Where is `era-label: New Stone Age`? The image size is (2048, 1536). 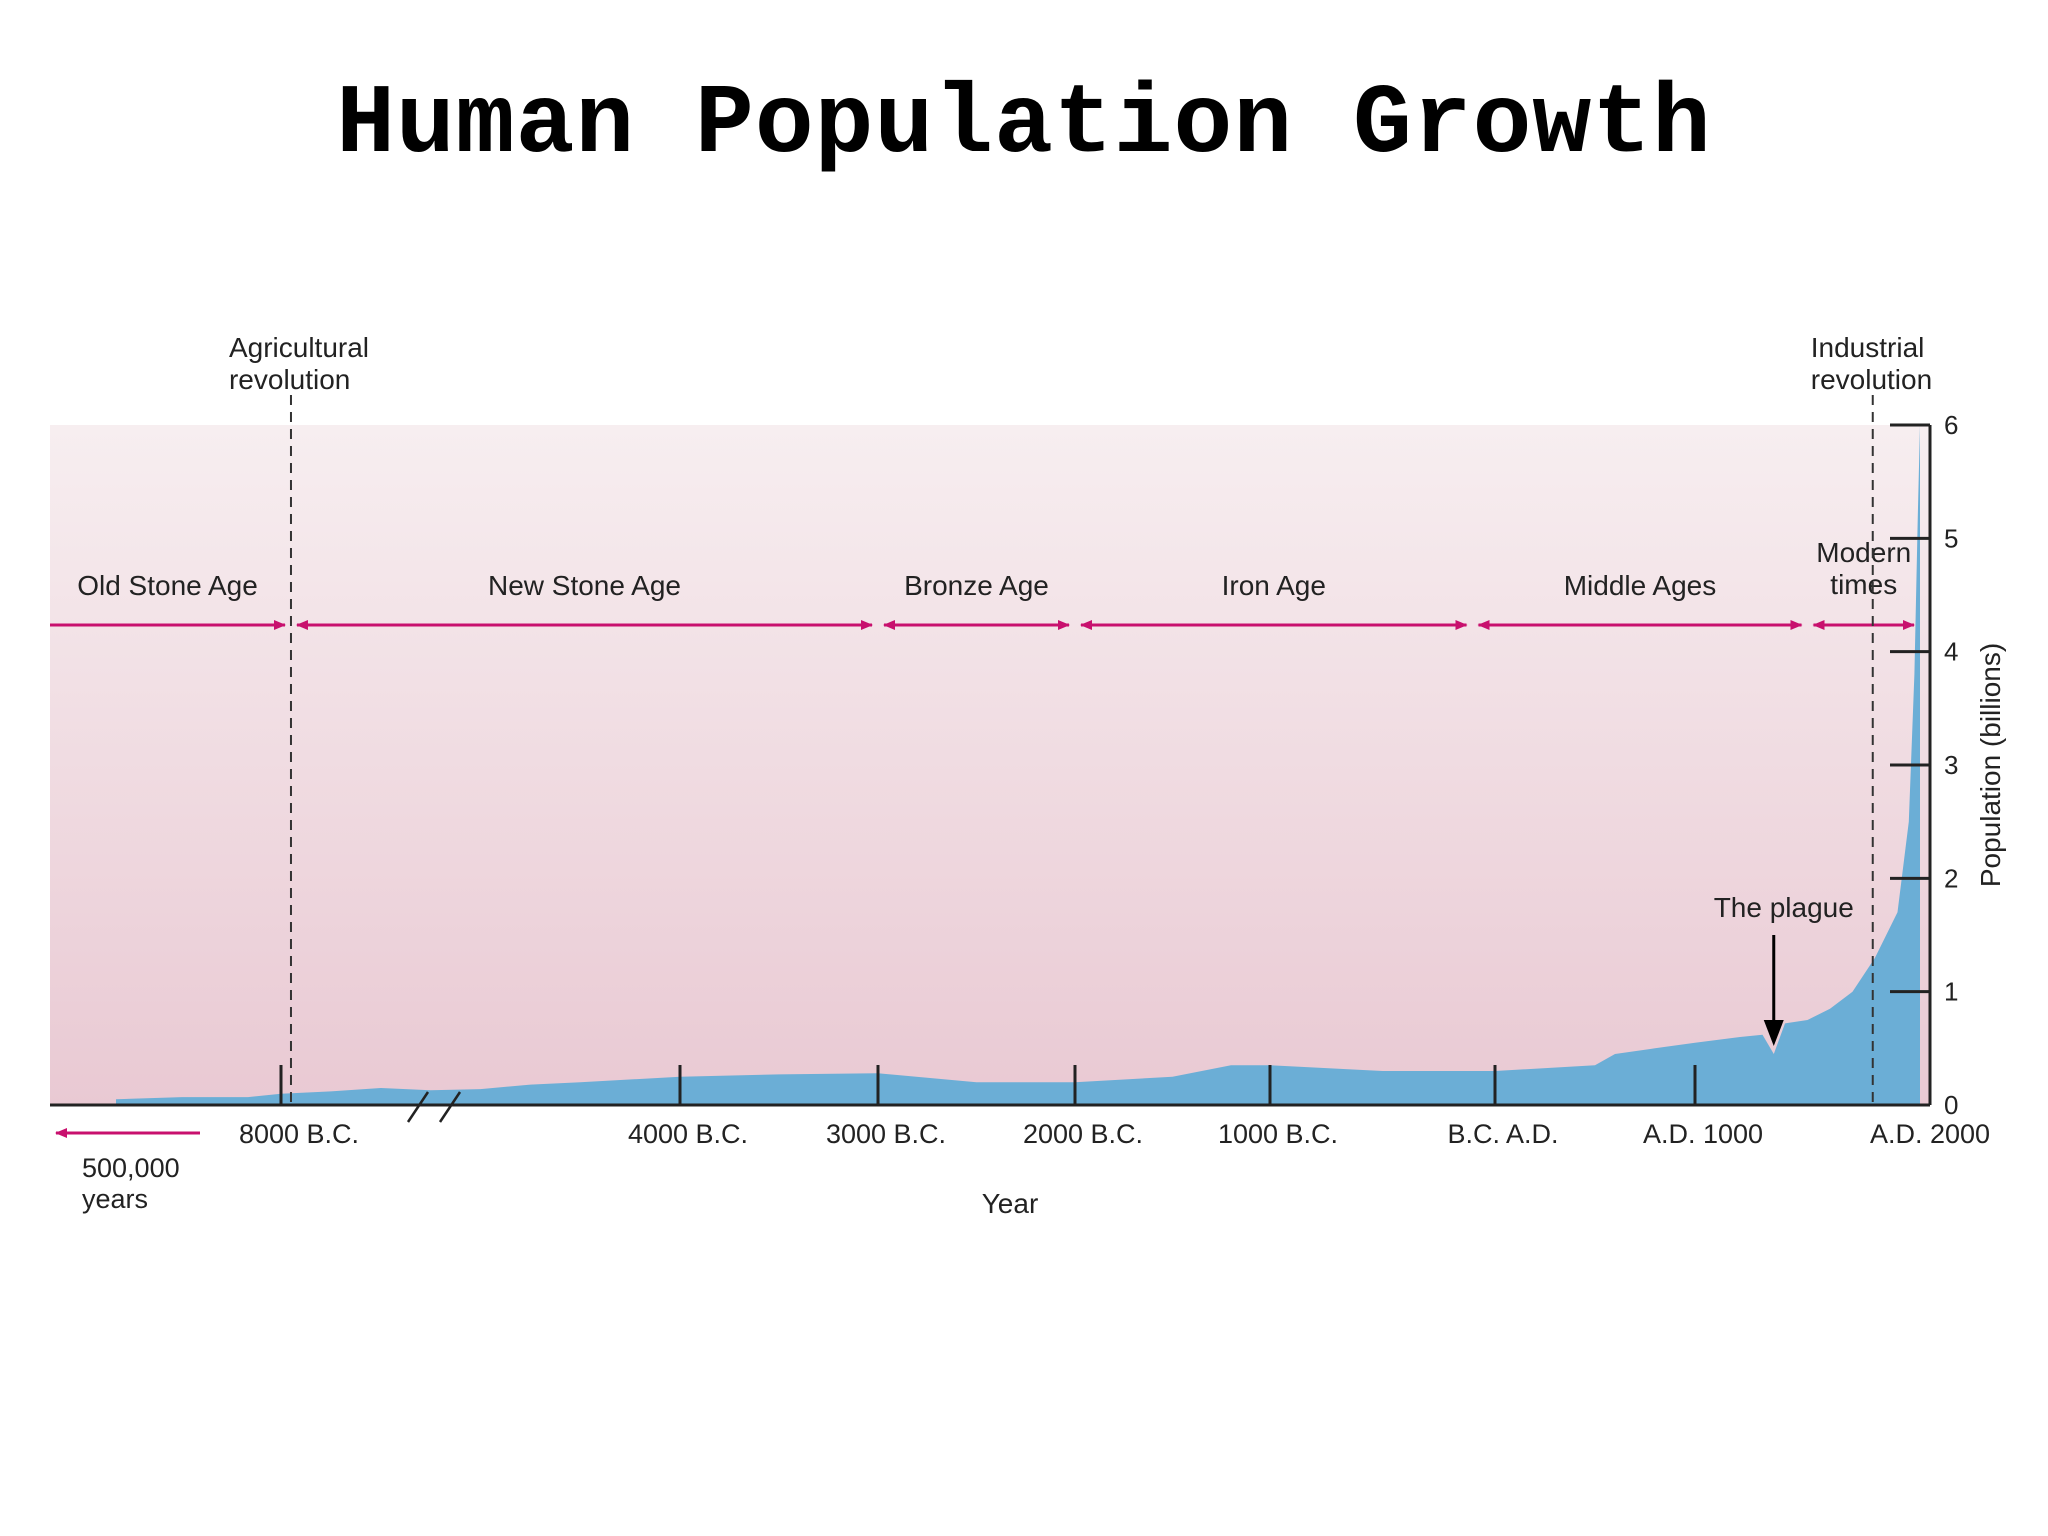
era-label: New Stone Age is located at coordinates (584, 585).